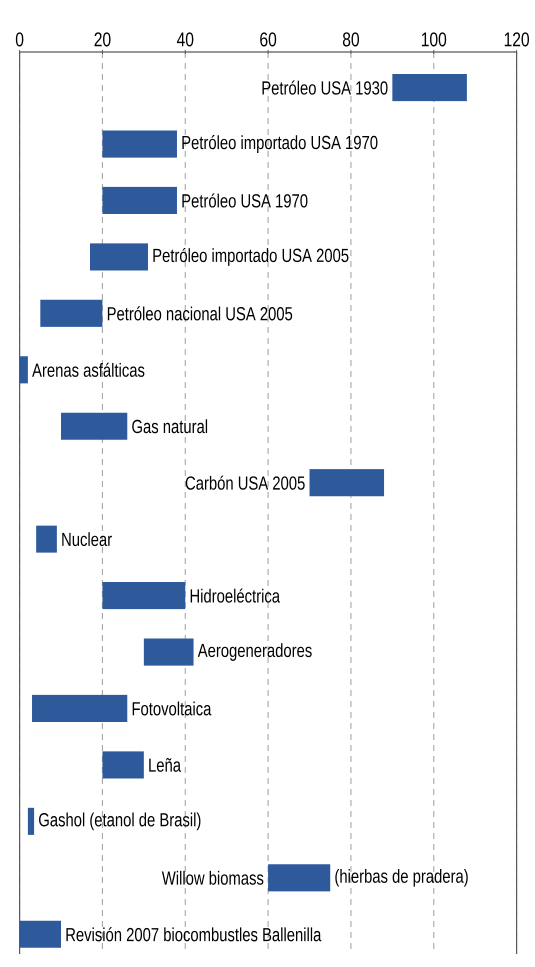 The height and width of the screenshot is (967, 535). I want to click on y-tick-label: Petróleo USA 1930, so click(325, 87).